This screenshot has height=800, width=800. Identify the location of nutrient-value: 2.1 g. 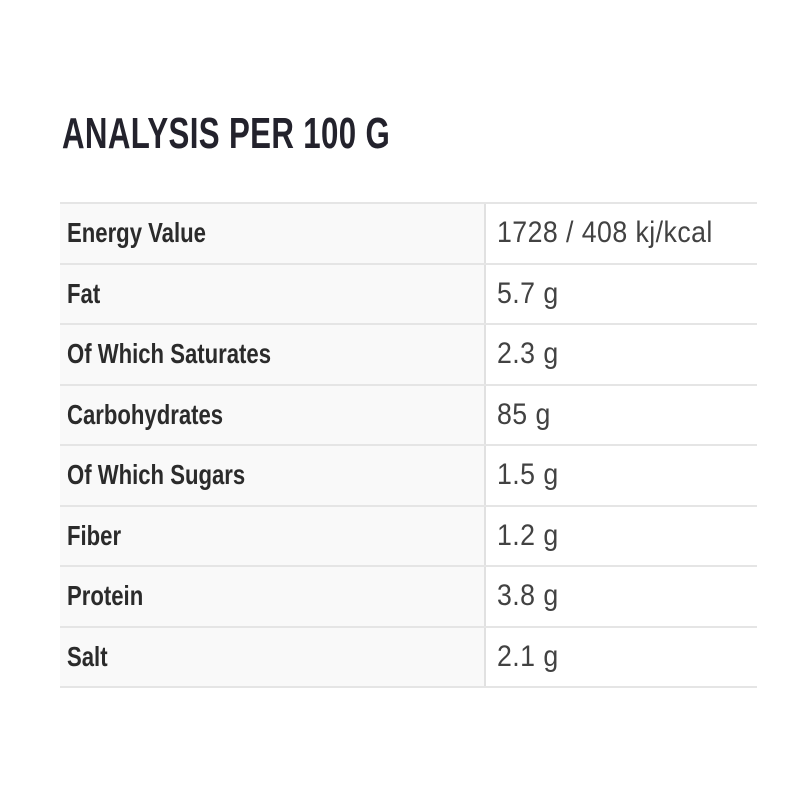
(528, 656).